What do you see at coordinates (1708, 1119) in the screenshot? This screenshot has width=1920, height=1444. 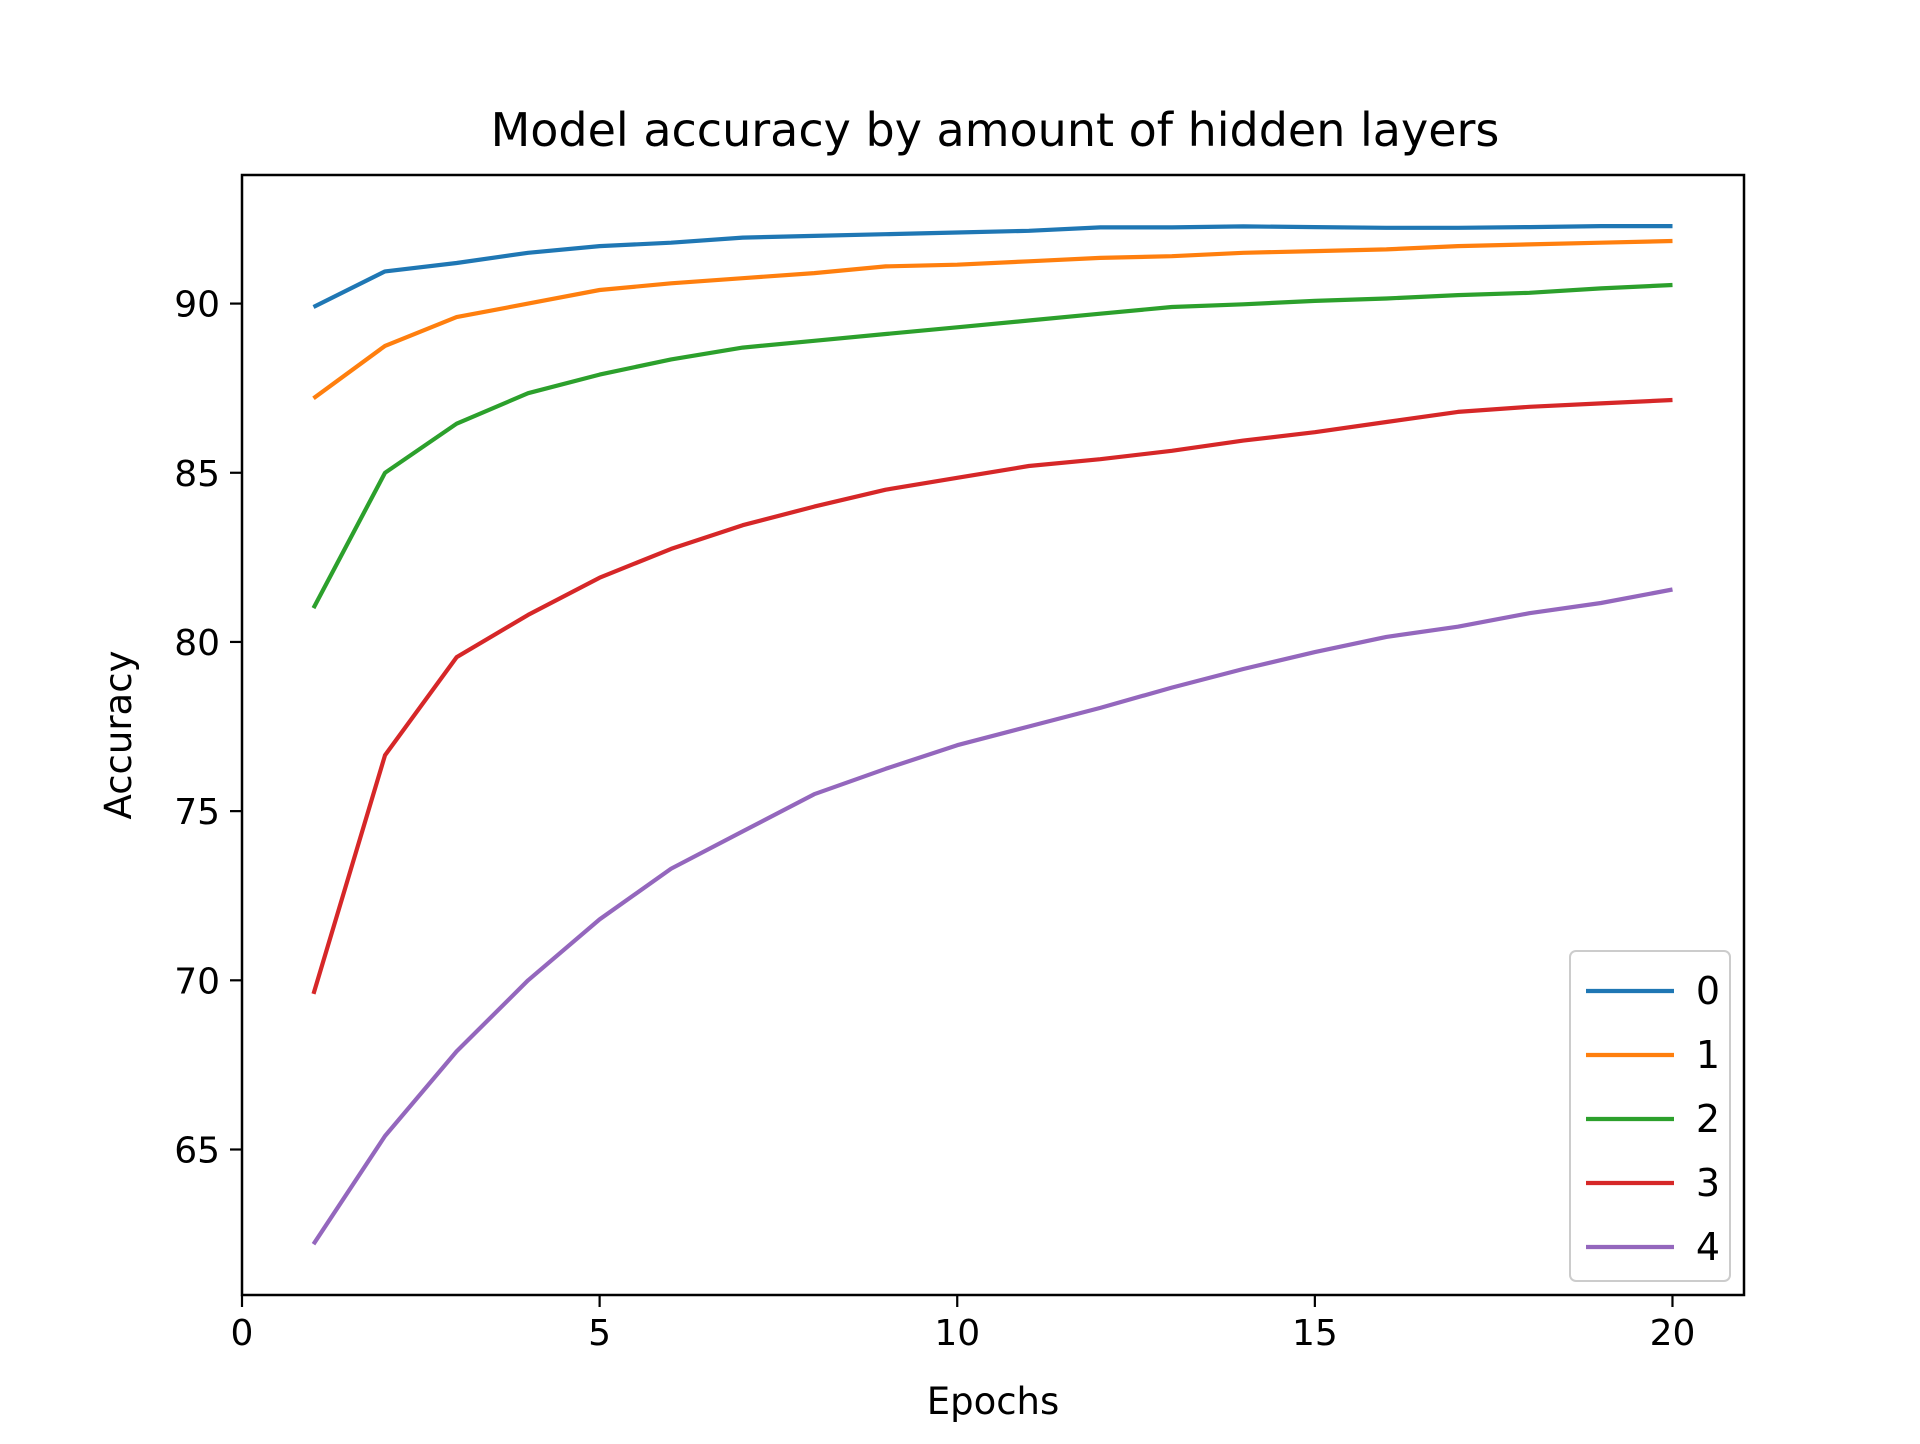 I see `legend-label-2: 2` at bounding box center [1708, 1119].